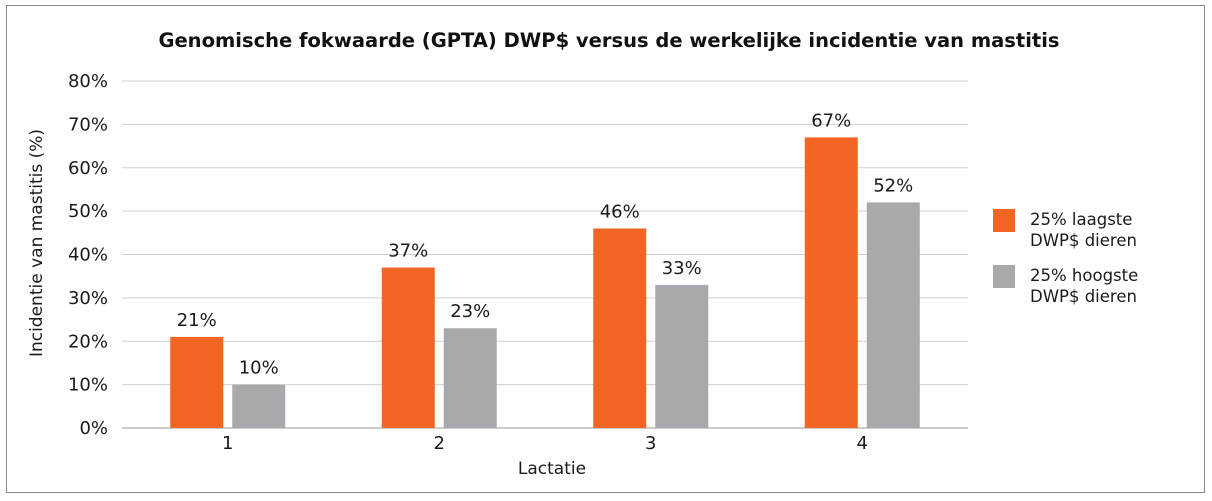  I want to click on data-label: 37%, so click(408, 251).